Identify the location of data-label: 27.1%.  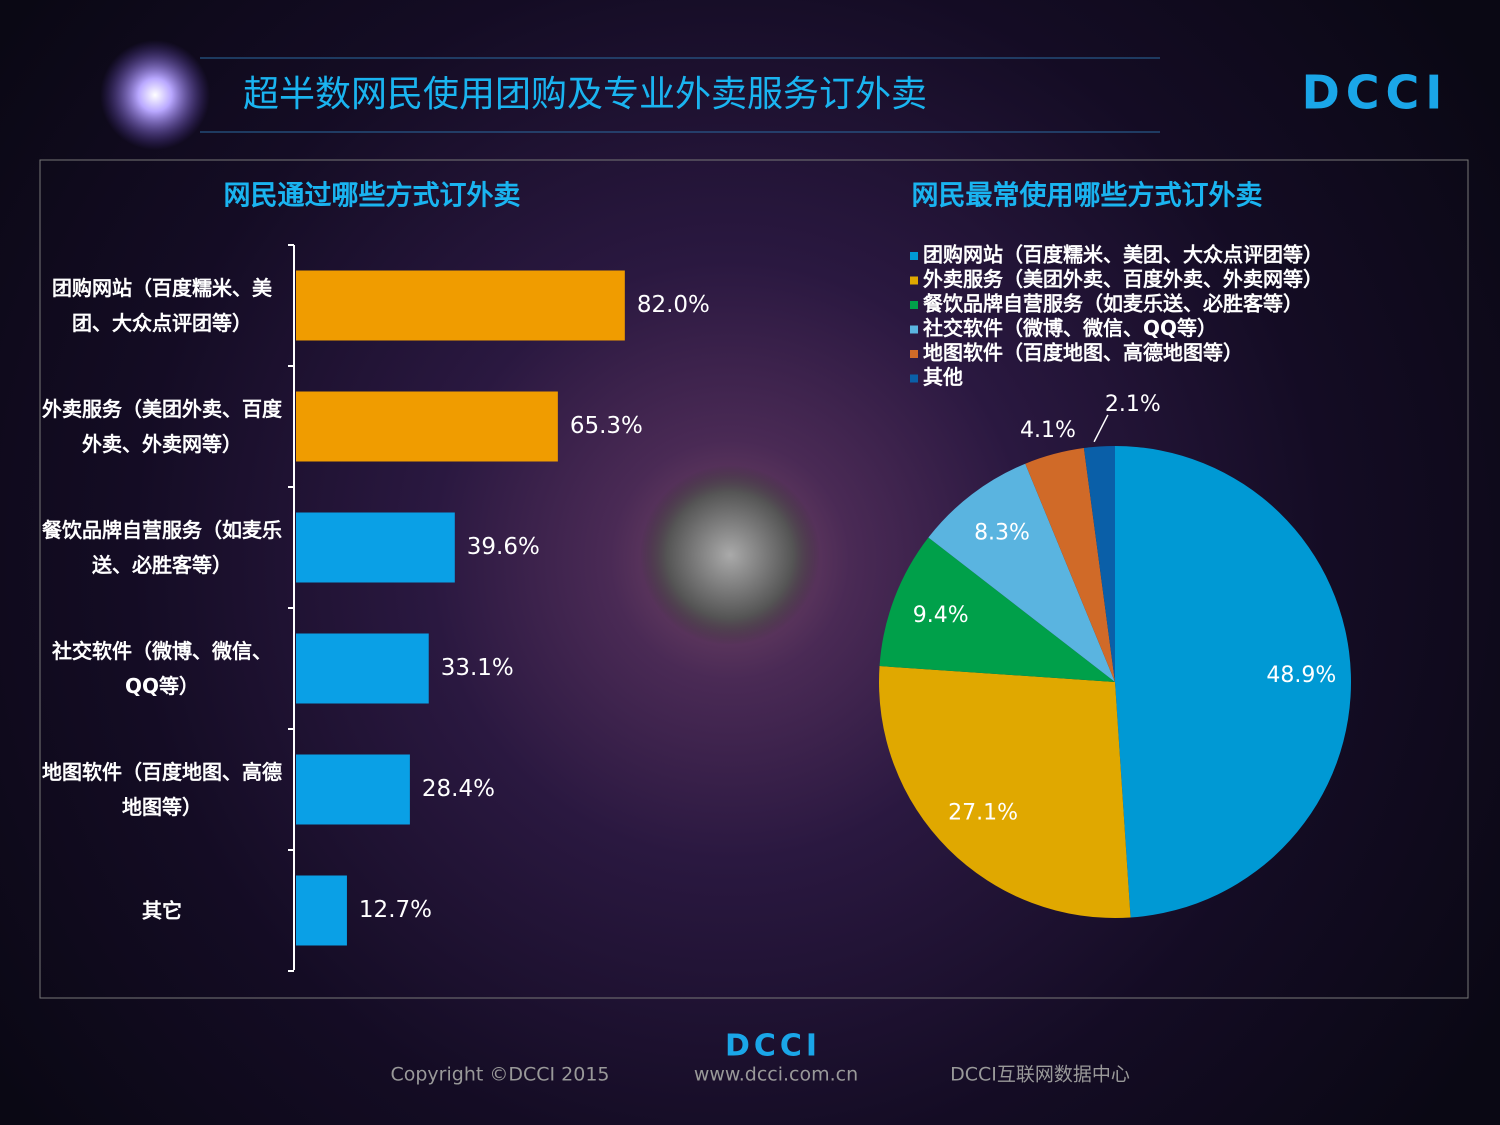
(983, 813).